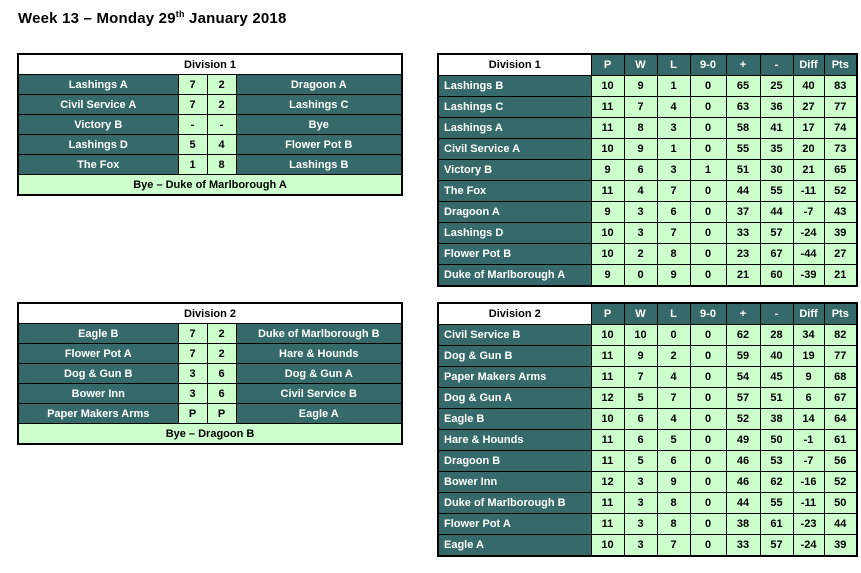  I want to click on team-name-cell: Lashings A, so click(514, 128).